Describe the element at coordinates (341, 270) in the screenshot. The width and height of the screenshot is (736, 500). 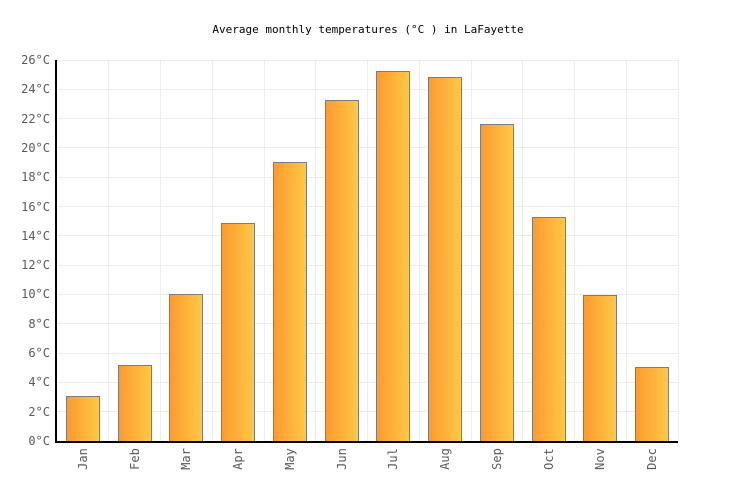
I see `bar-jun` at that location.